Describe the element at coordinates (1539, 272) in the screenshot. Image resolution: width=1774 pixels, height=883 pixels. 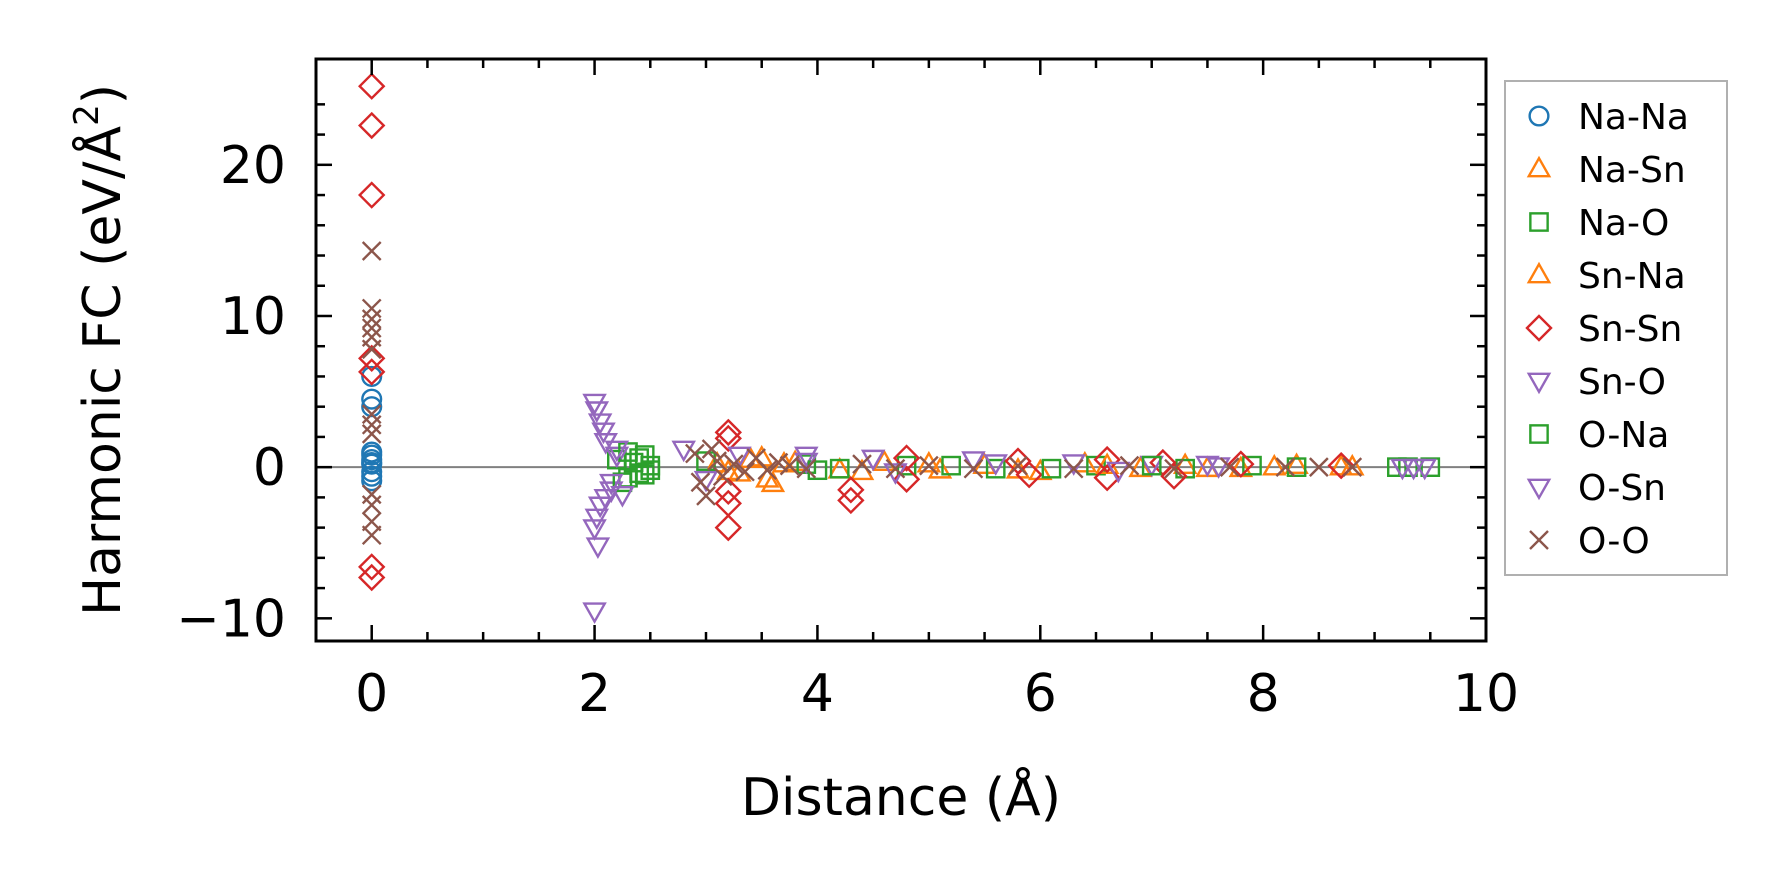
I see `legend-marker-sn-na` at that location.